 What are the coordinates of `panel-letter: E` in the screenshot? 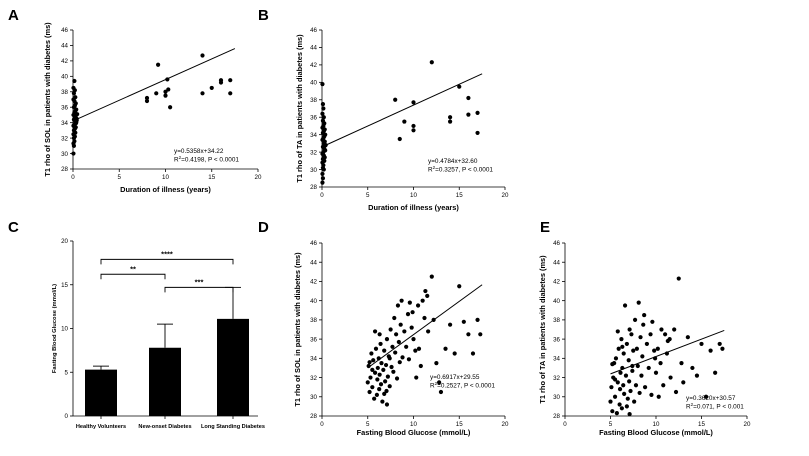 It's located at (545, 227).